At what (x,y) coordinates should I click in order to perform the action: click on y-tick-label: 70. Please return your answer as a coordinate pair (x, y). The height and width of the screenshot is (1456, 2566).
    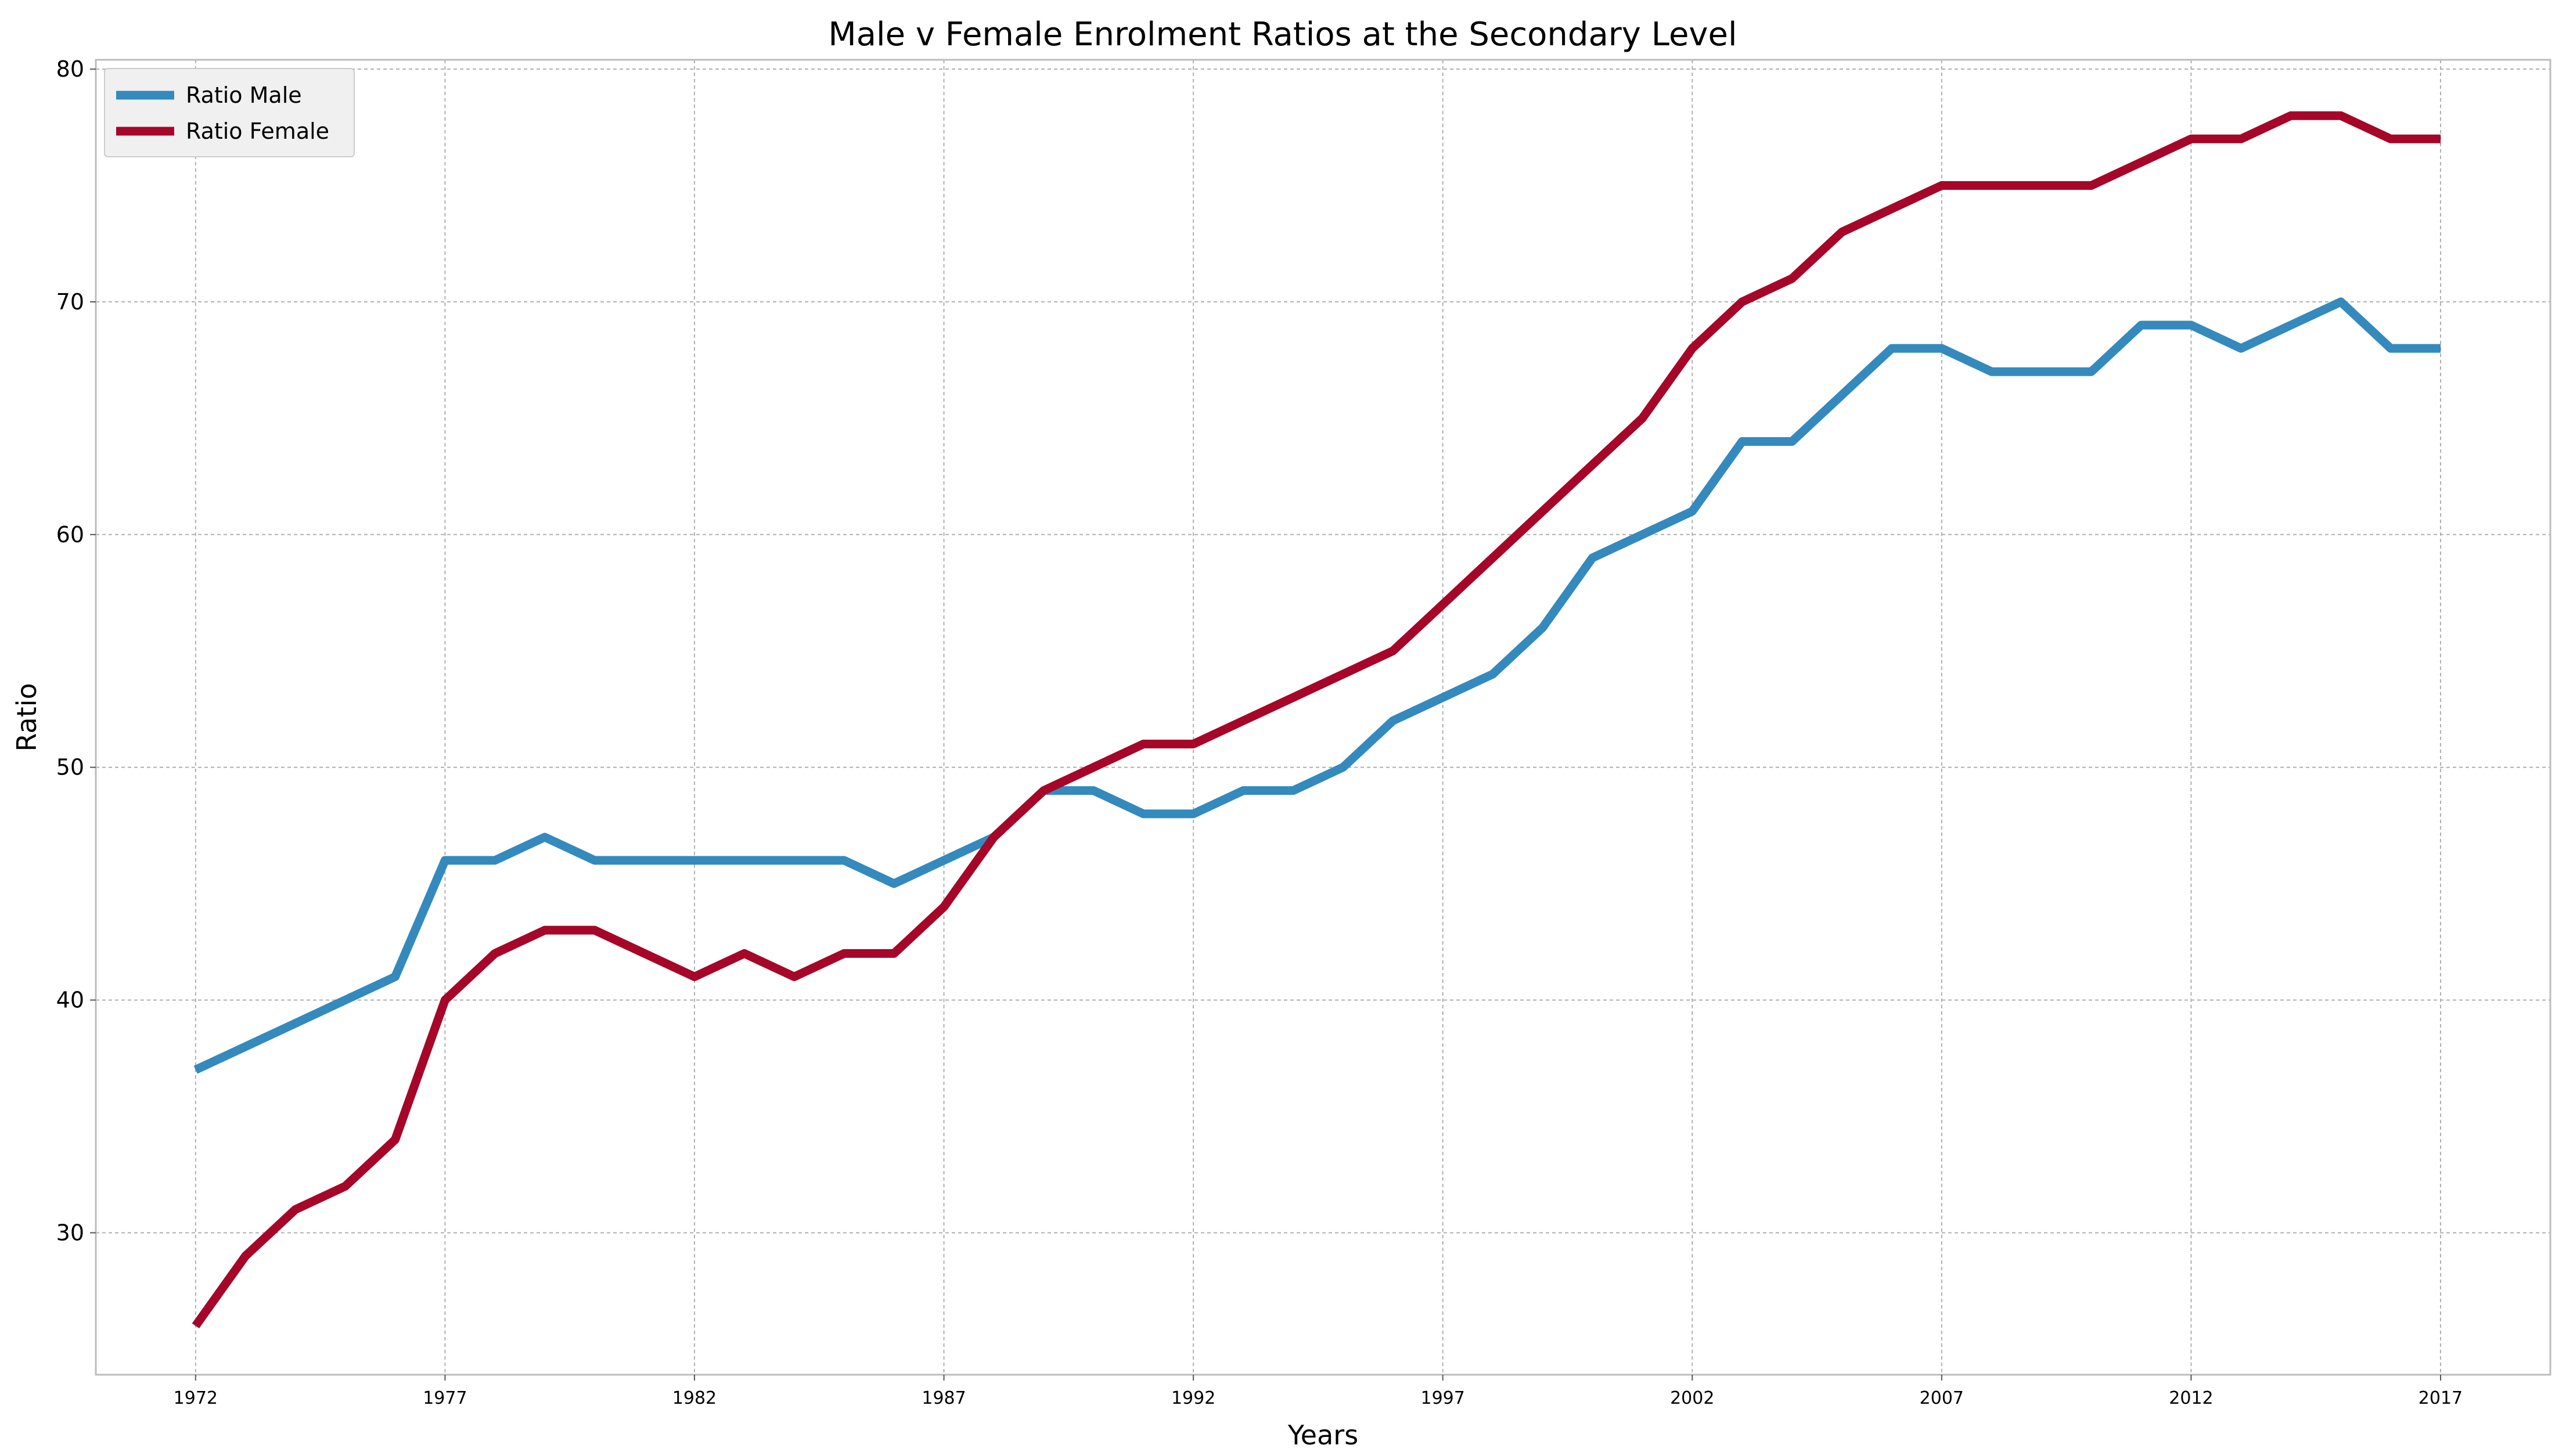
    Looking at the image, I should click on (70, 302).